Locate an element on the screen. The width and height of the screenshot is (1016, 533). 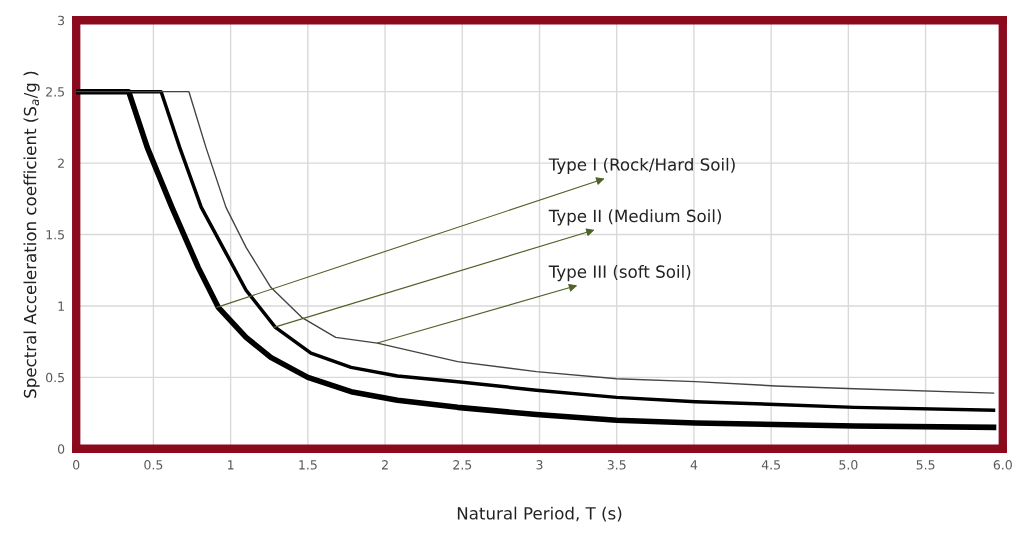
x-tick-label: 0.5 is located at coordinates (153, 465).